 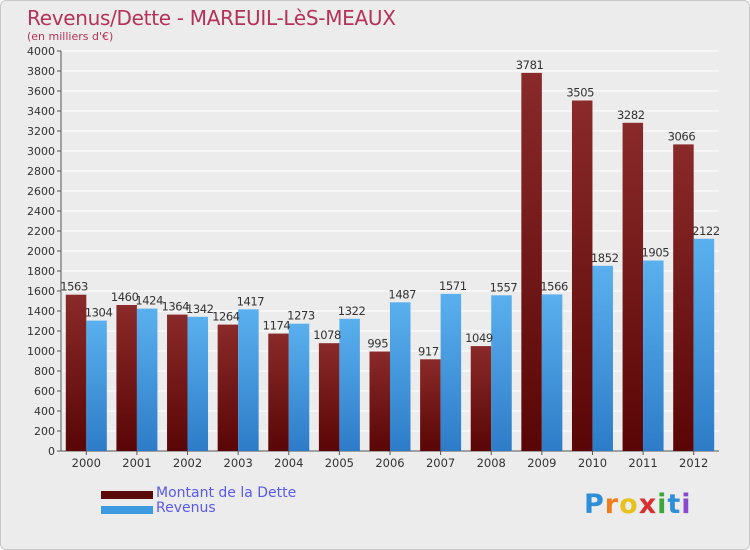 I want to click on y-tick-label: 1200, so click(x=41, y=331).